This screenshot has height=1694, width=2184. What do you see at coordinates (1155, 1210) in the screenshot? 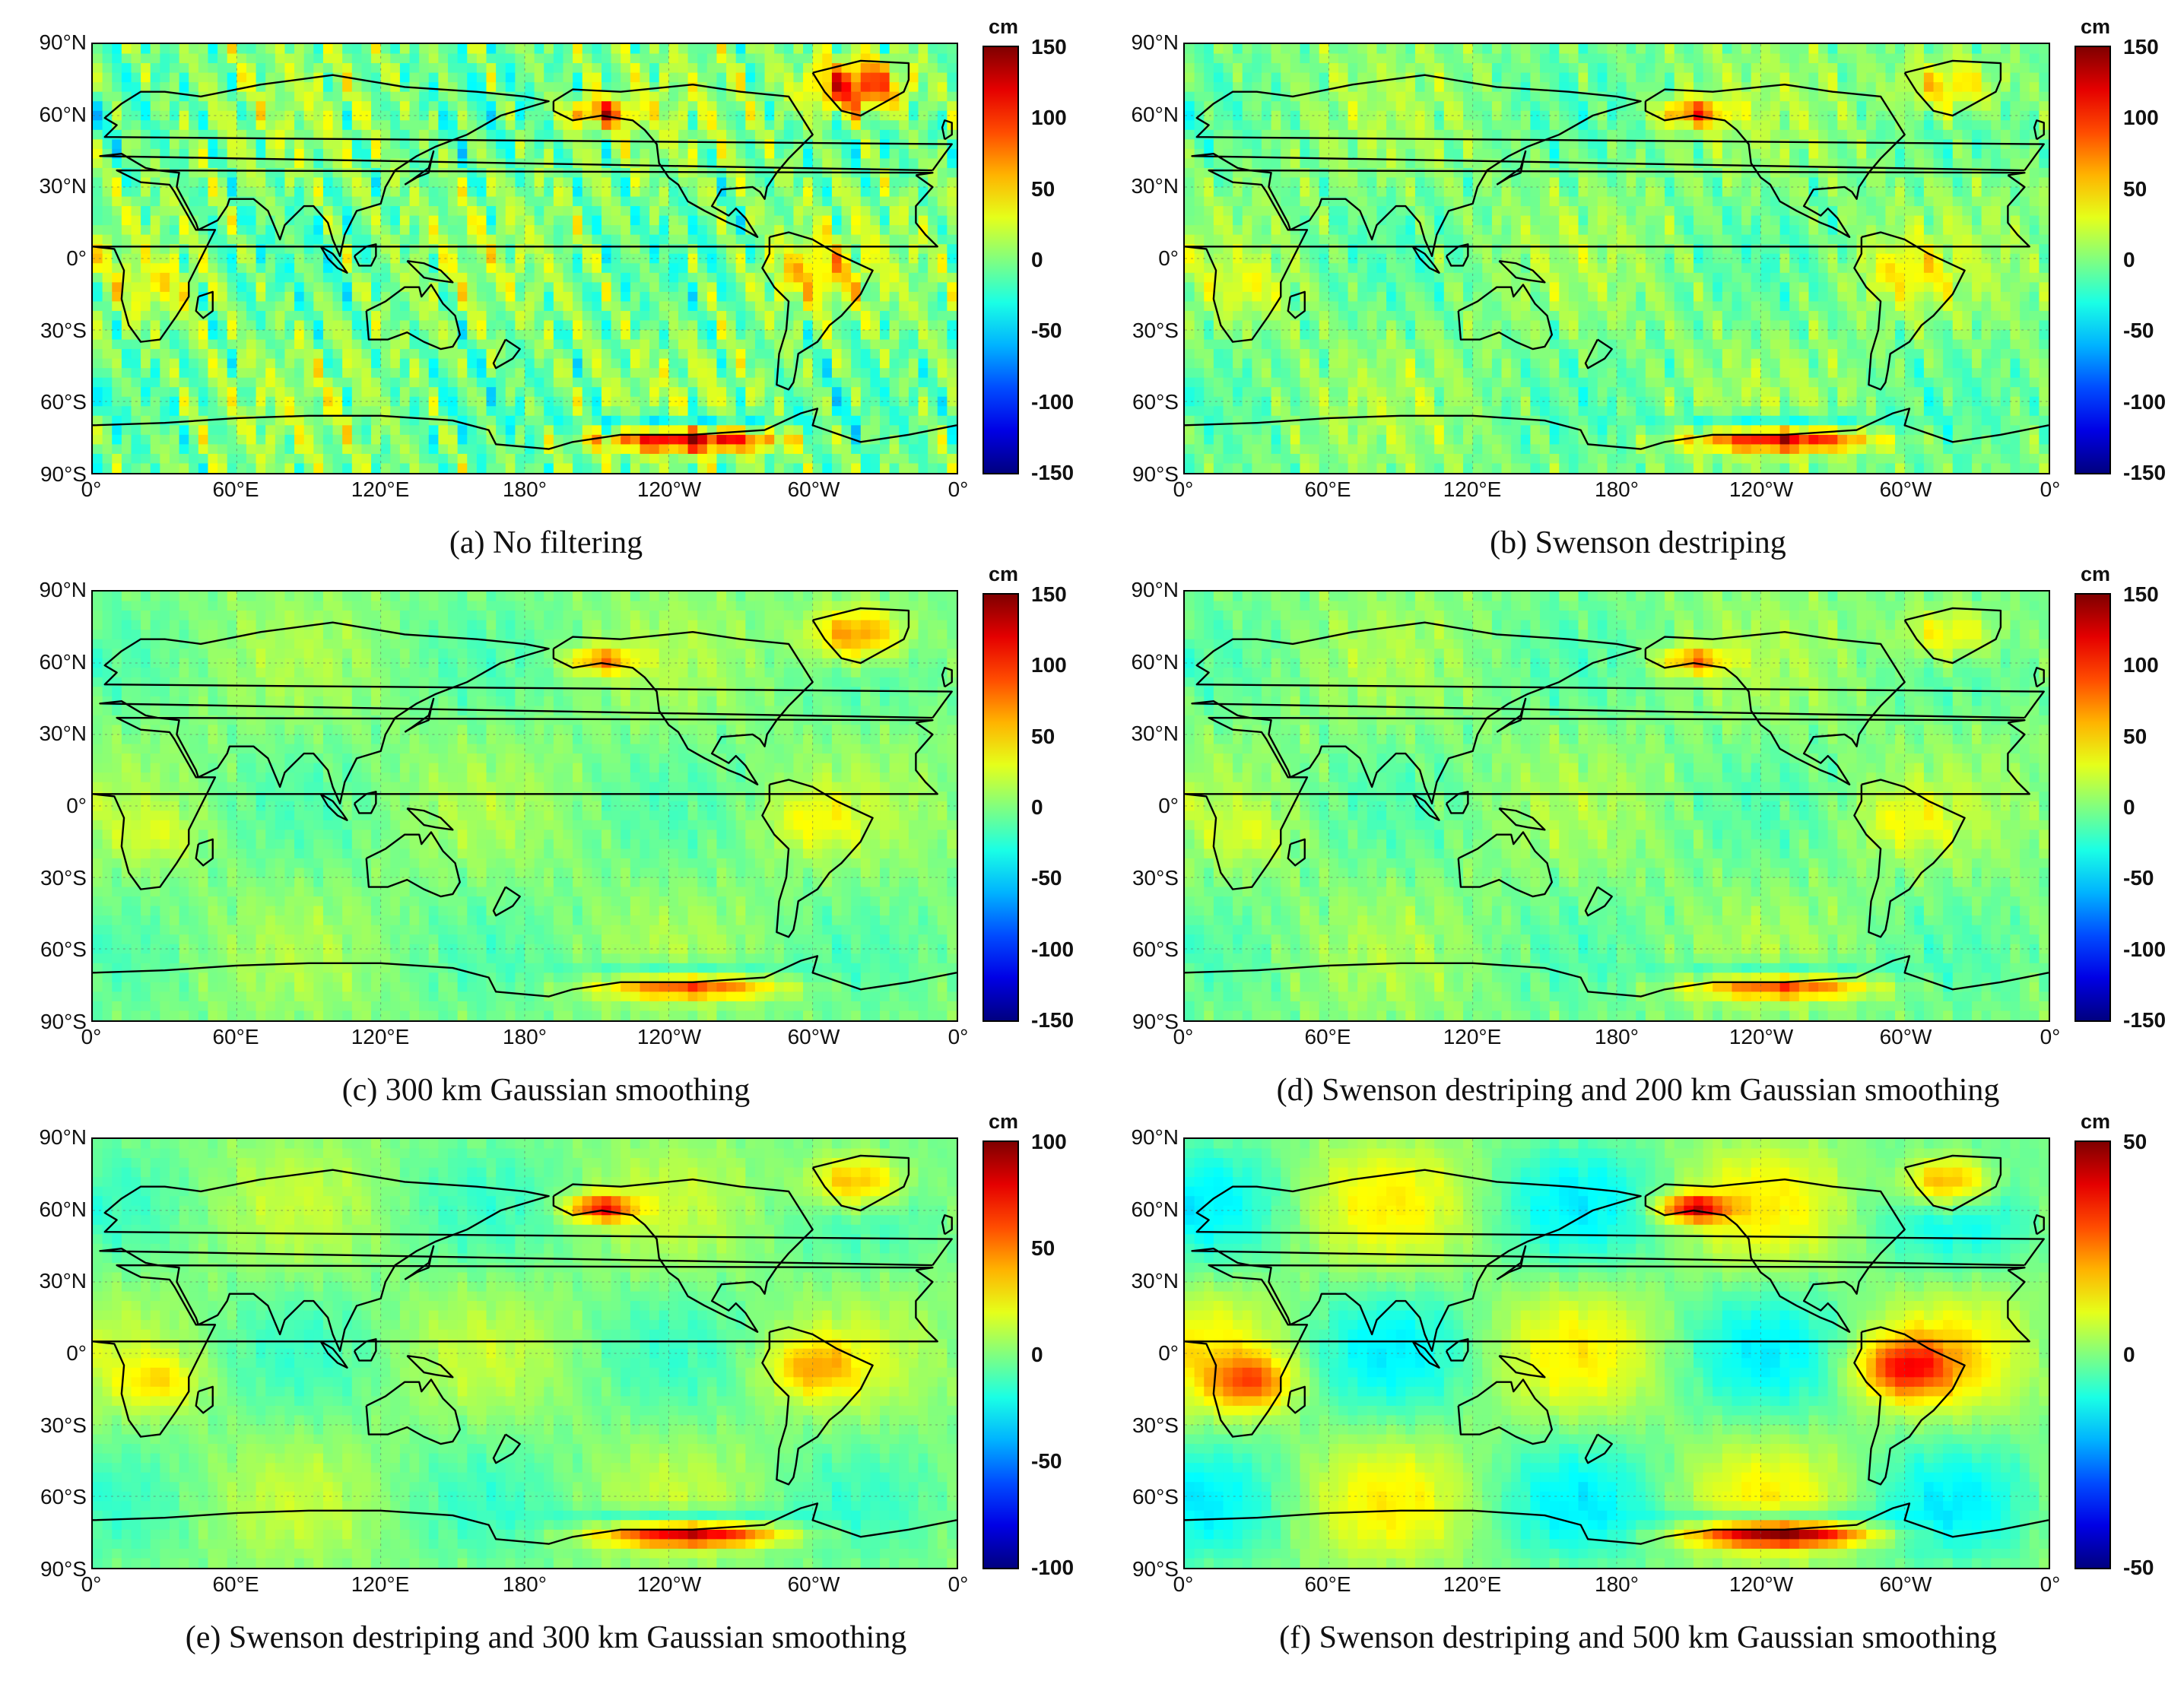
I see `lat-tick-label: 60°N` at bounding box center [1155, 1210].